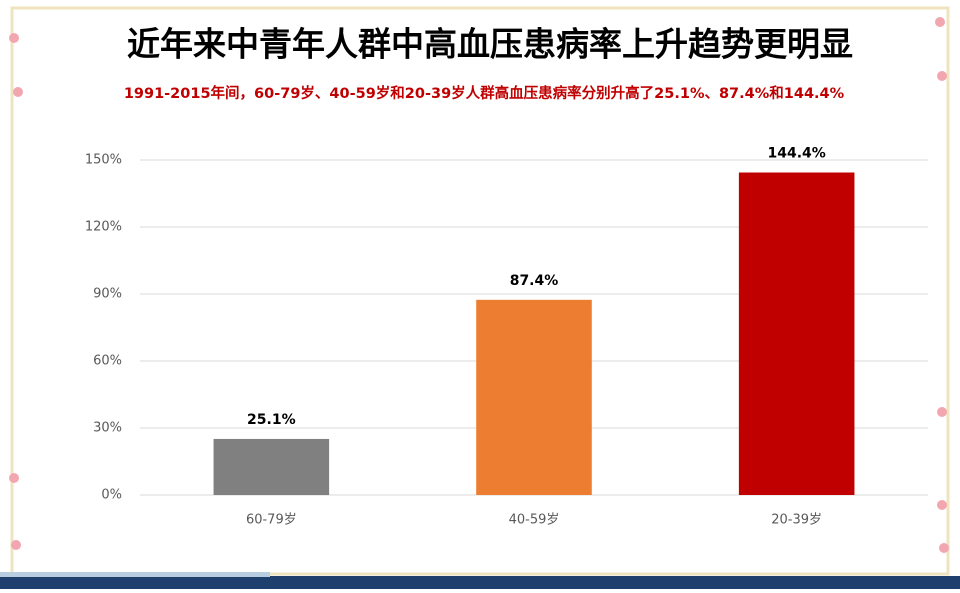 The width and height of the screenshot is (960, 593). What do you see at coordinates (534, 520) in the screenshot?
I see `x-tick-label: 40-59岁` at bounding box center [534, 520].